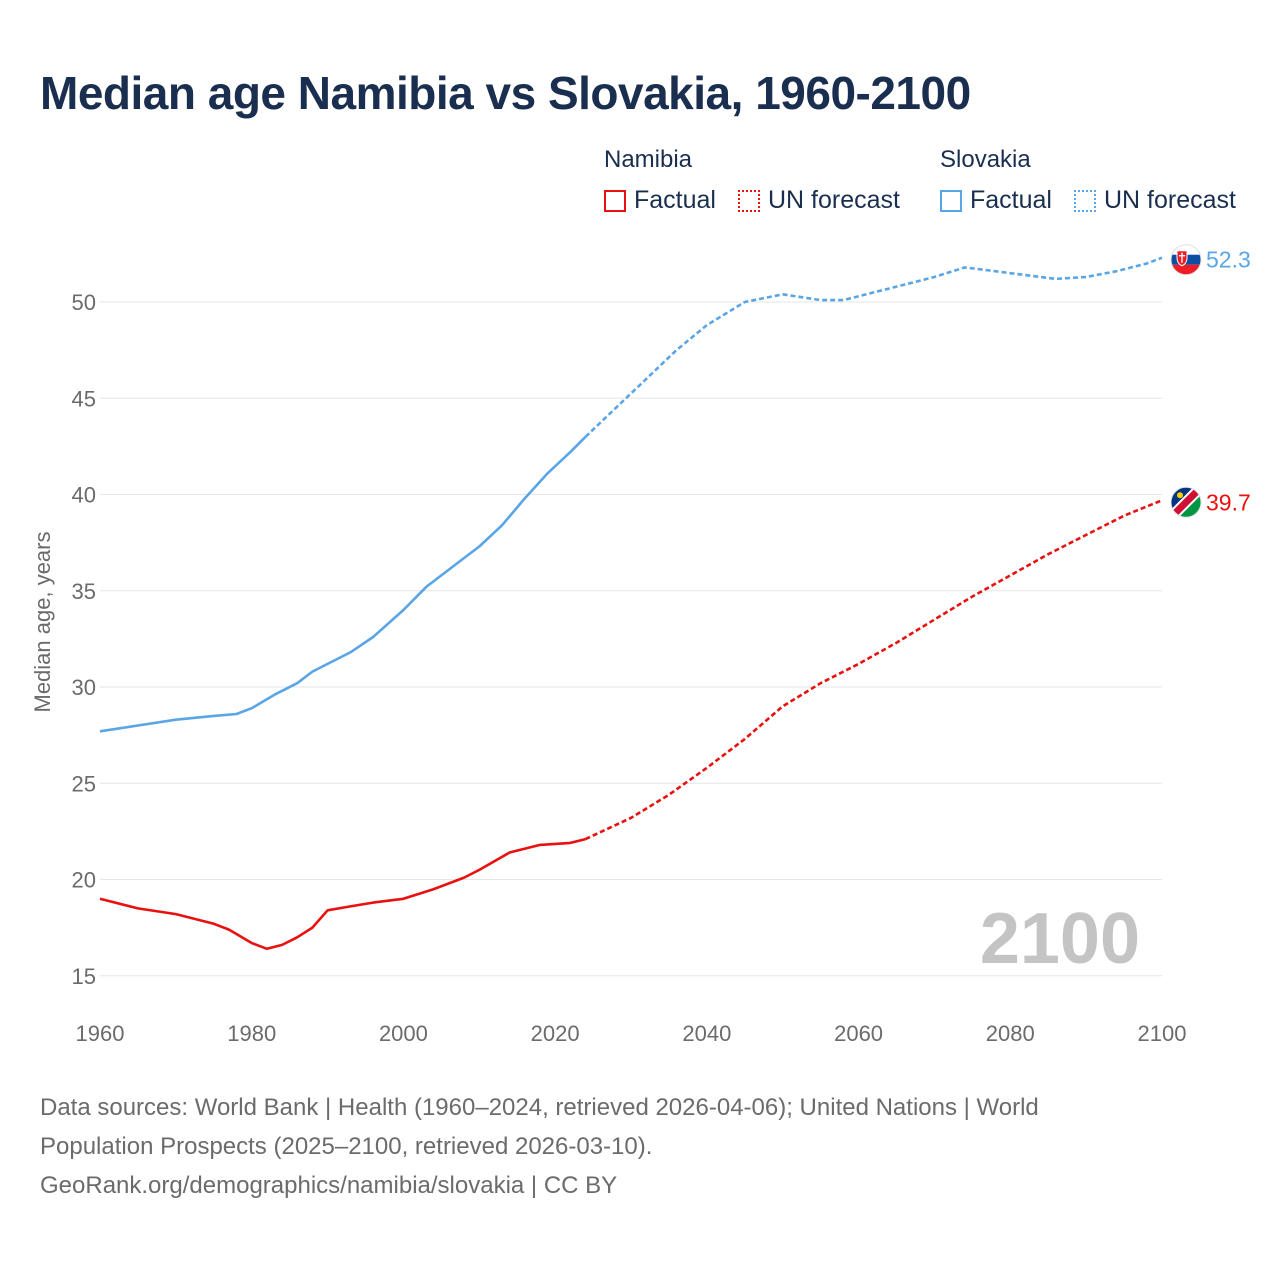  I want to click on y-tick-45: 45, so click(84, 398).